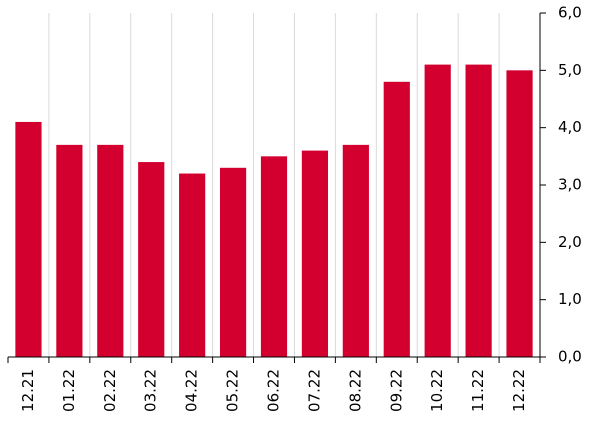 This screenshot has height=434, width=589. Describe the element at coordinates (314, 390) in the screenshot. I see `x-tick-label: 07.22` at that location.